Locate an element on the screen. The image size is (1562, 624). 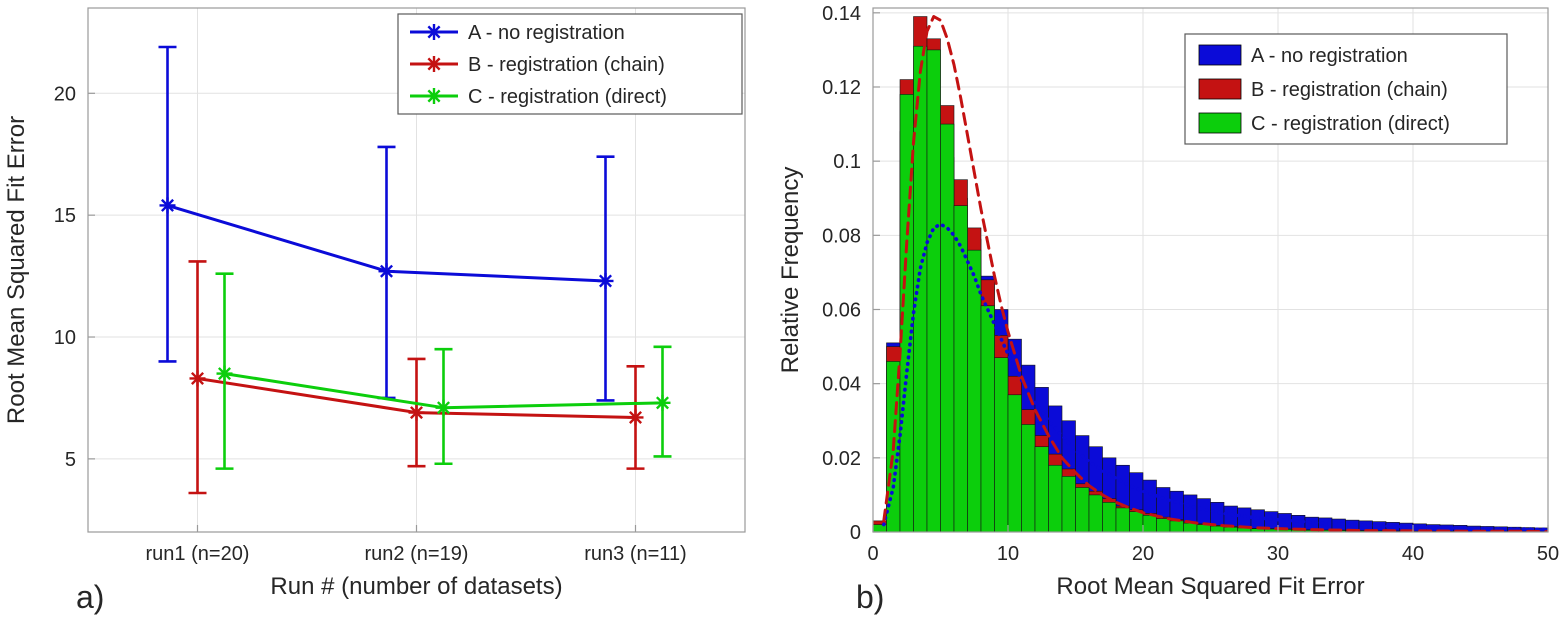
x-tick-labels: 0 10 20 30 40 50 is located at coordinates (1213, 554).